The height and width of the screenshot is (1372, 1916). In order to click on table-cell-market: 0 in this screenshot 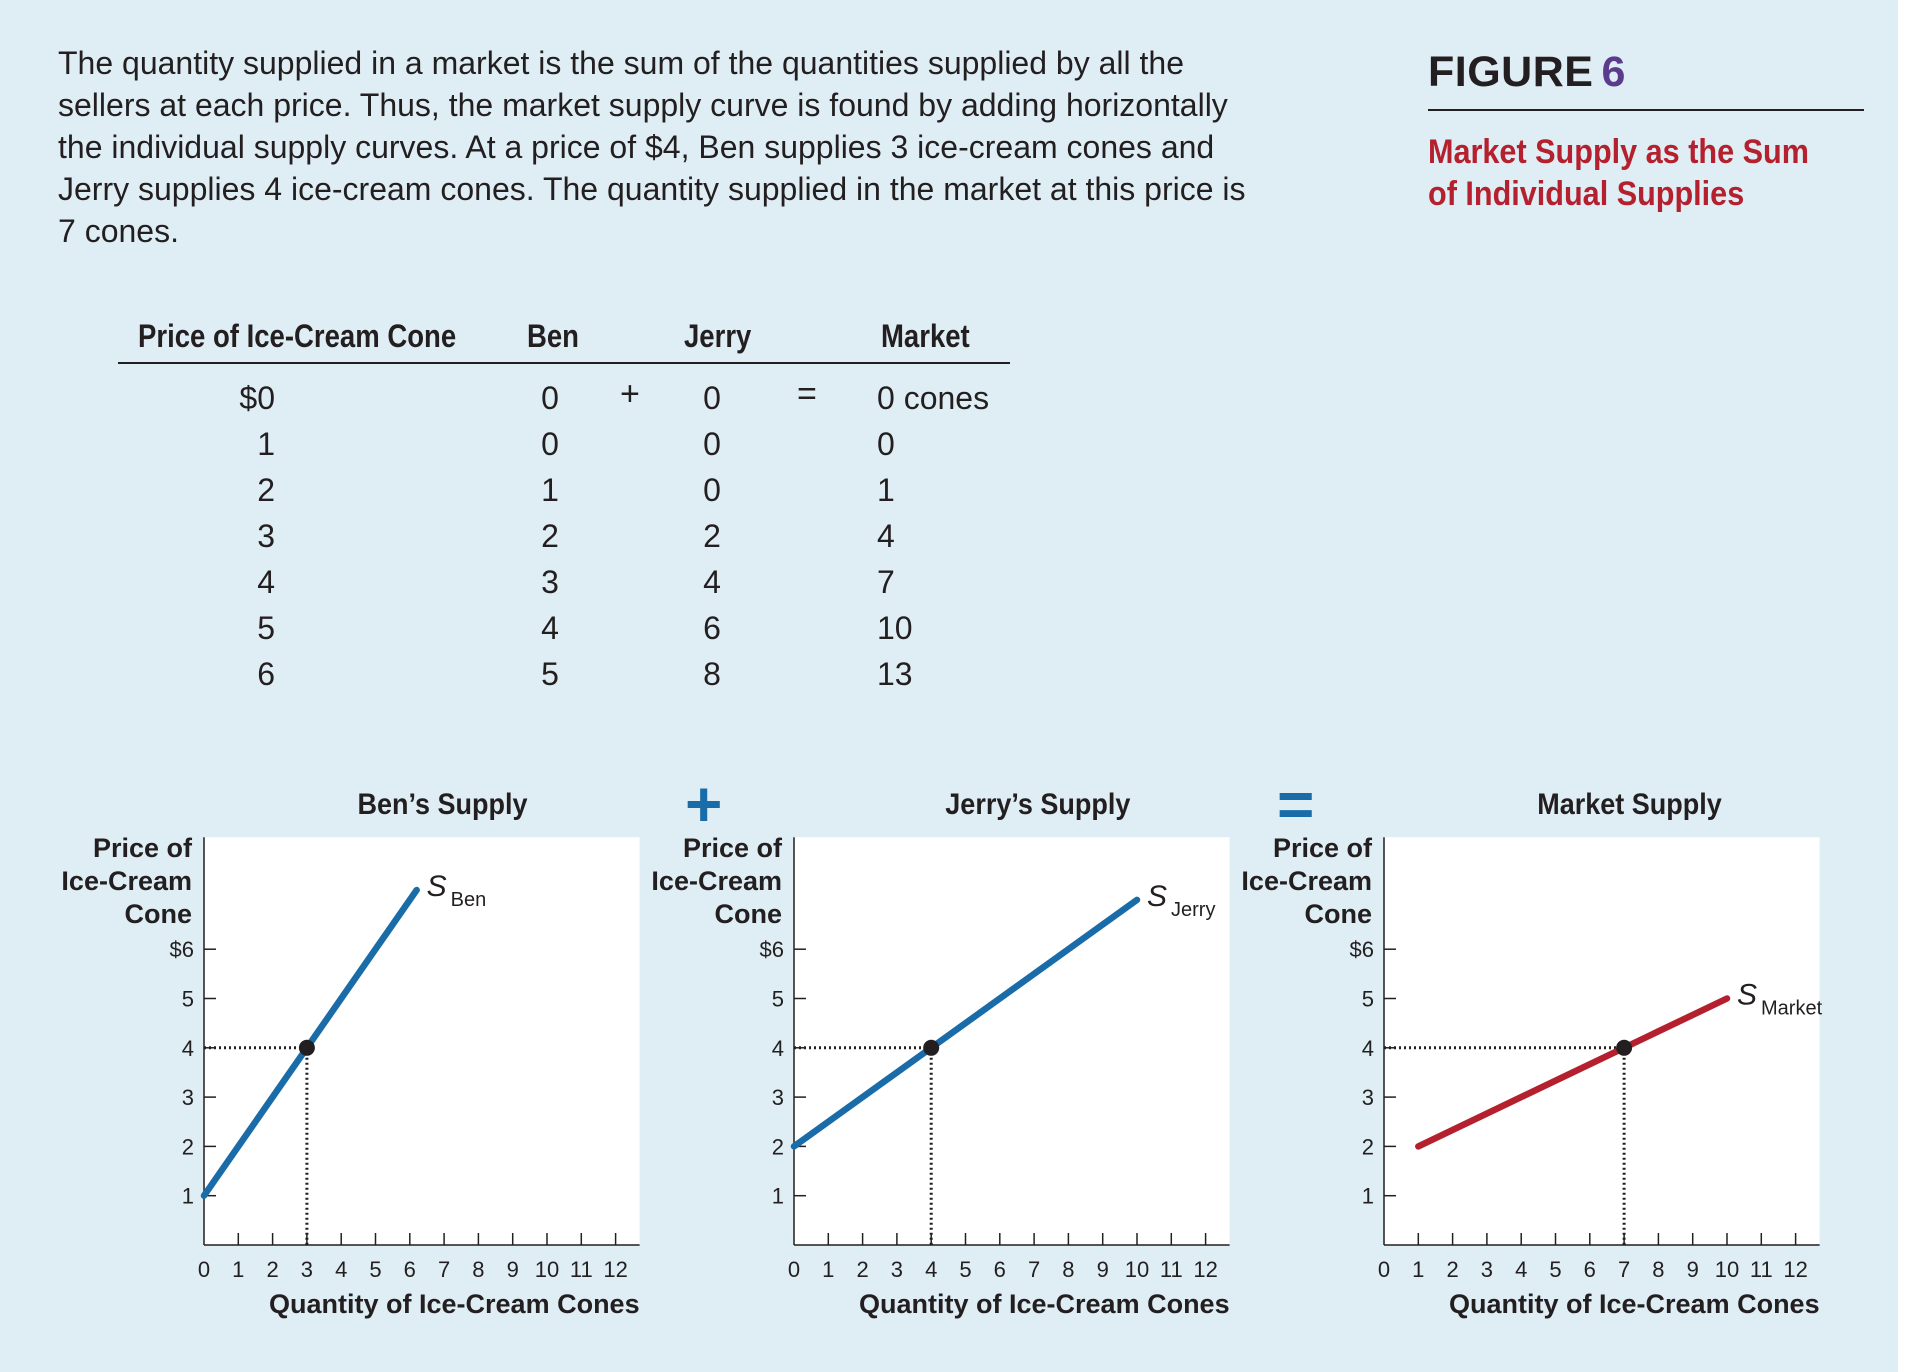, I will do `click(886, 444)`.